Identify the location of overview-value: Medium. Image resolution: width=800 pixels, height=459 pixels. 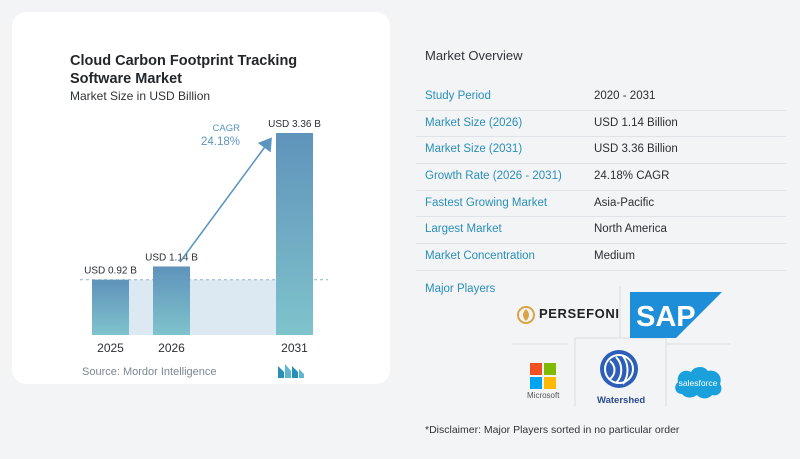
(614, 256).